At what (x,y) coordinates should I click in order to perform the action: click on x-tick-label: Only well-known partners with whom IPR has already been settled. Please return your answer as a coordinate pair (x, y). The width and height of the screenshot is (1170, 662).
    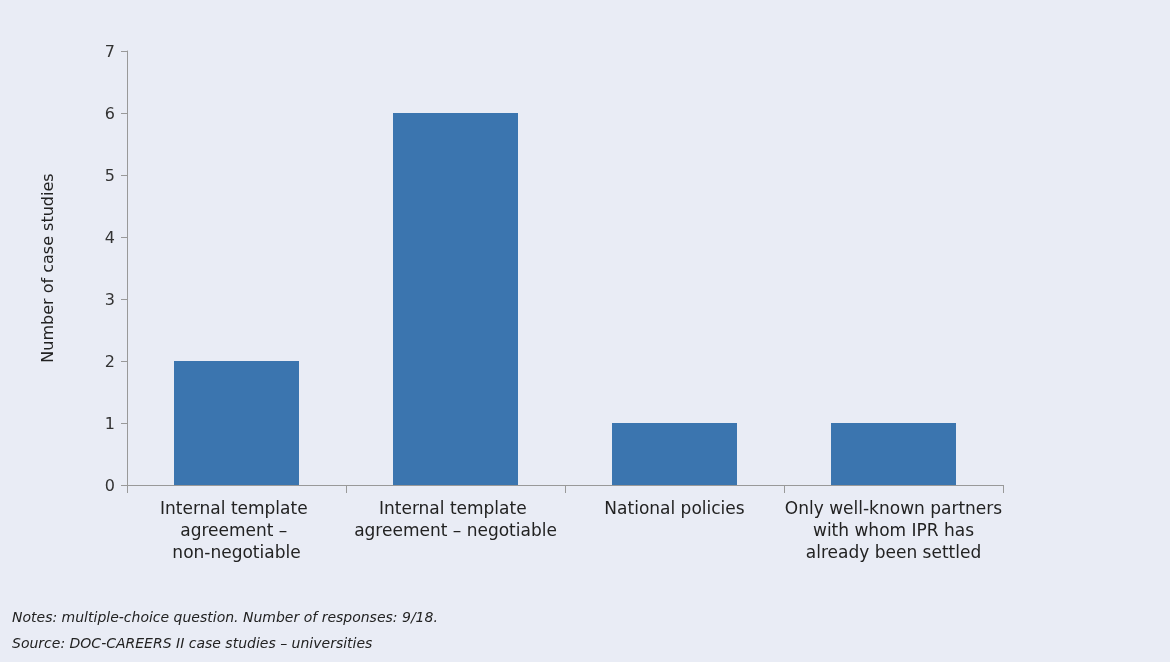
    Looking at the image, I should click on (893, 530).